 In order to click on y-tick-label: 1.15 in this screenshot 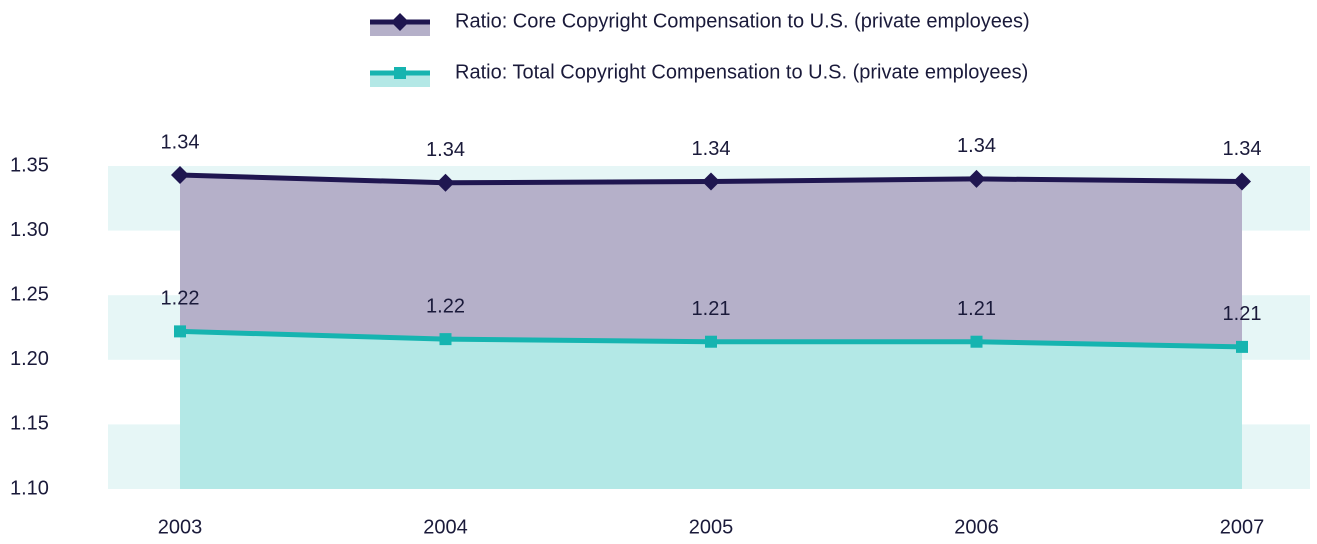, I will do `click(29, 424)`.